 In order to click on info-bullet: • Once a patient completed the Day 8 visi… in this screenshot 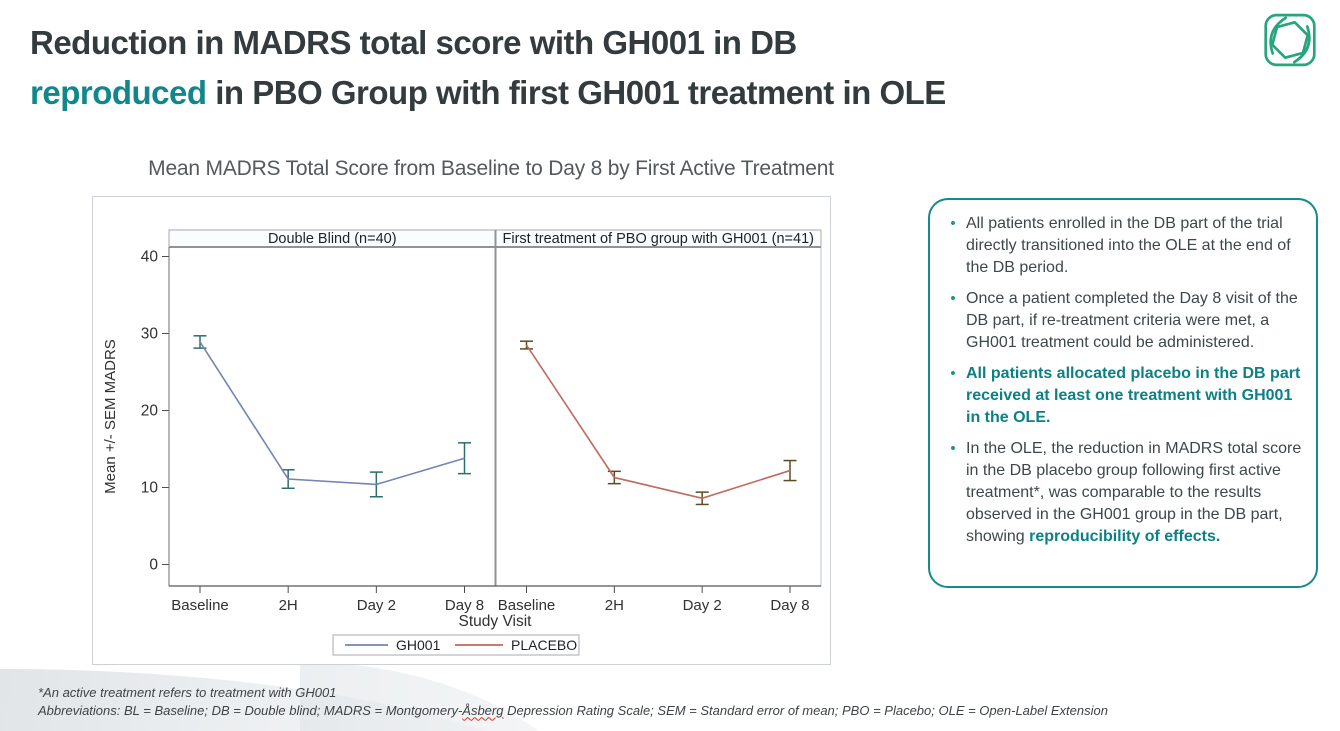, I will do `click(1122, 321)`.